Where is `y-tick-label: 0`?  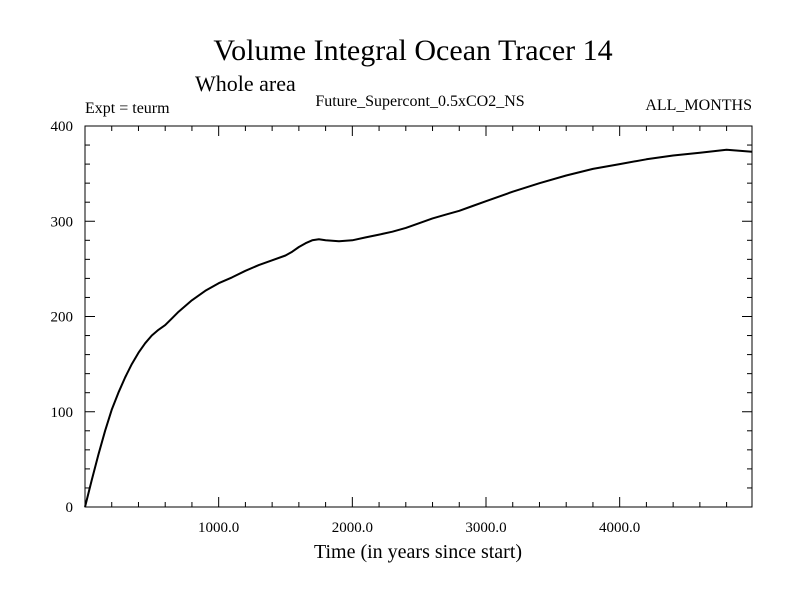
y-tick-label: 0 is located at coordinates (70, 508).